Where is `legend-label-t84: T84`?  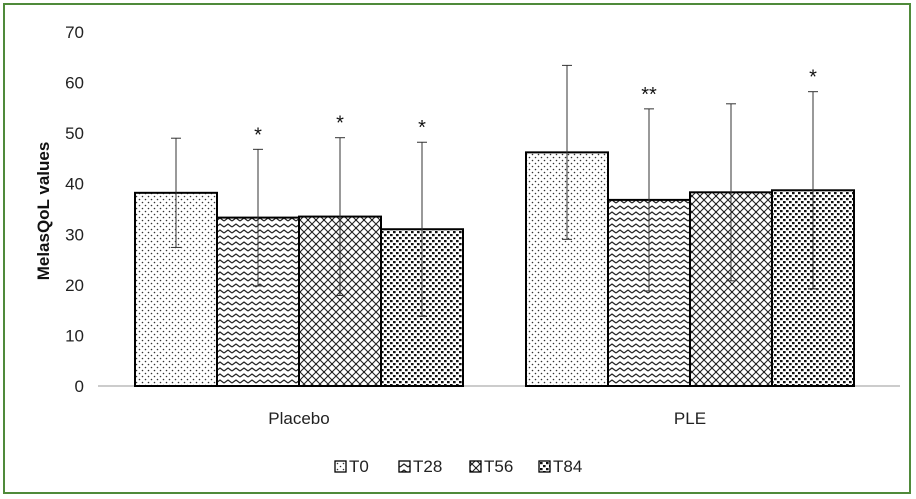 legend-label-t84: T84 is located at coordinates (567, 466).